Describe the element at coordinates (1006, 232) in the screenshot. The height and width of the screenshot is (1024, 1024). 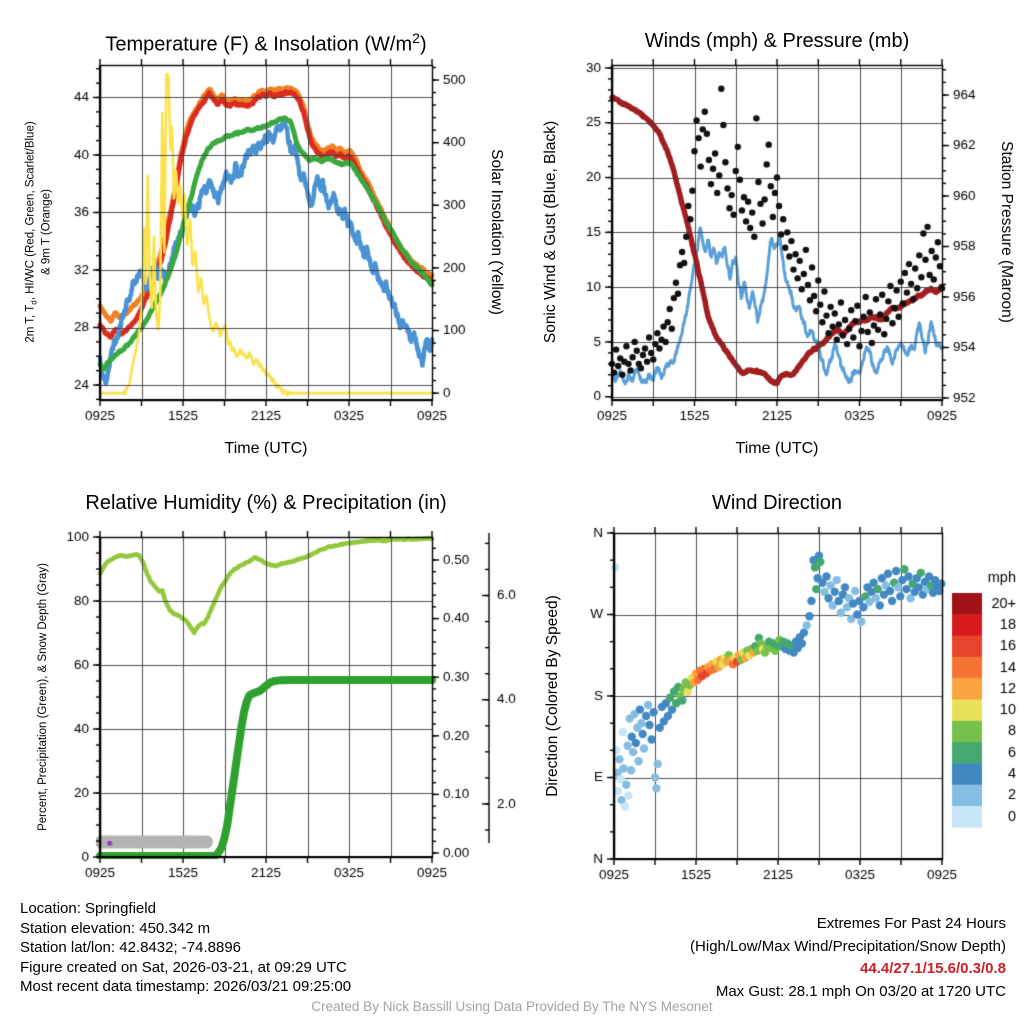
I see `ylabel-pressure: Station Pressure (Maroon)` at that location.